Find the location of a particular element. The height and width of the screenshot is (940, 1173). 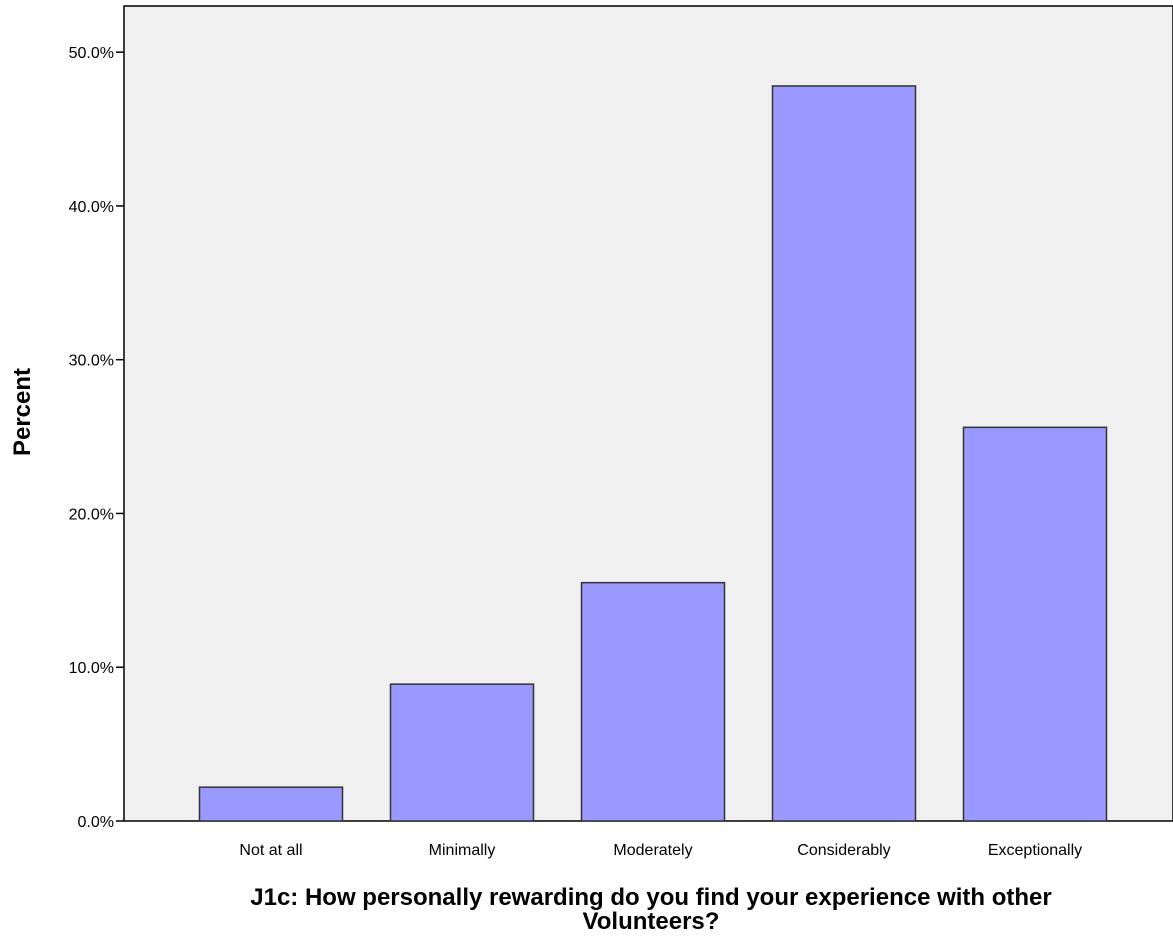

bar-exceptionally is located at coordinates (1035, 624).